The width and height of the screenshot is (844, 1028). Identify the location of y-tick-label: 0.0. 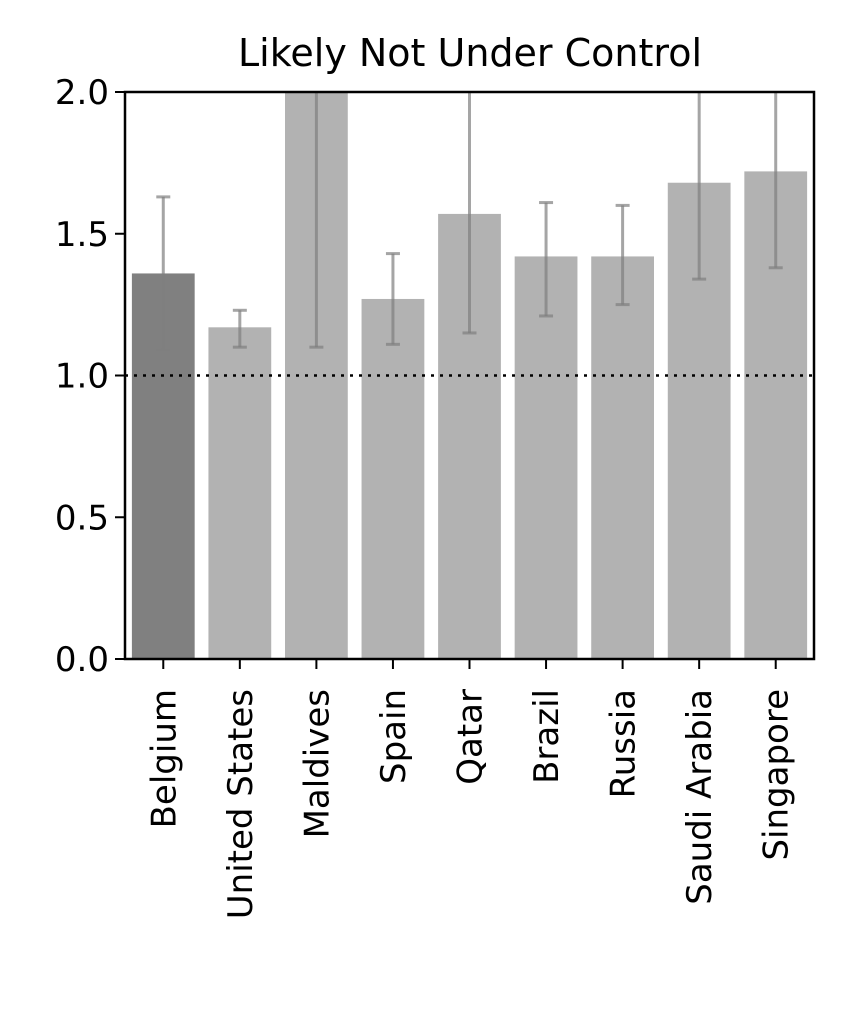
(82, 660).